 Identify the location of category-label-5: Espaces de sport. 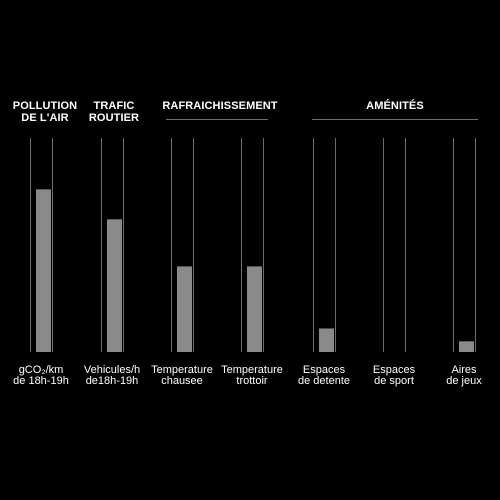
(394, 376).